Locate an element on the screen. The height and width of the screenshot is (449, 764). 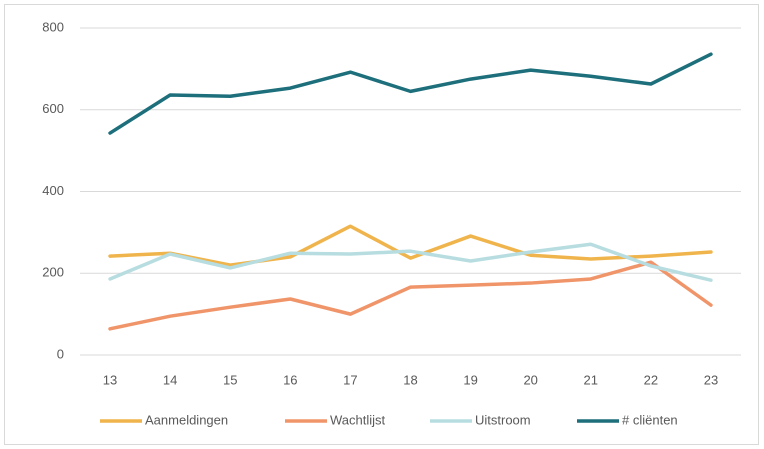
y-tick-label: 400 is located at coordinates (53, 190).